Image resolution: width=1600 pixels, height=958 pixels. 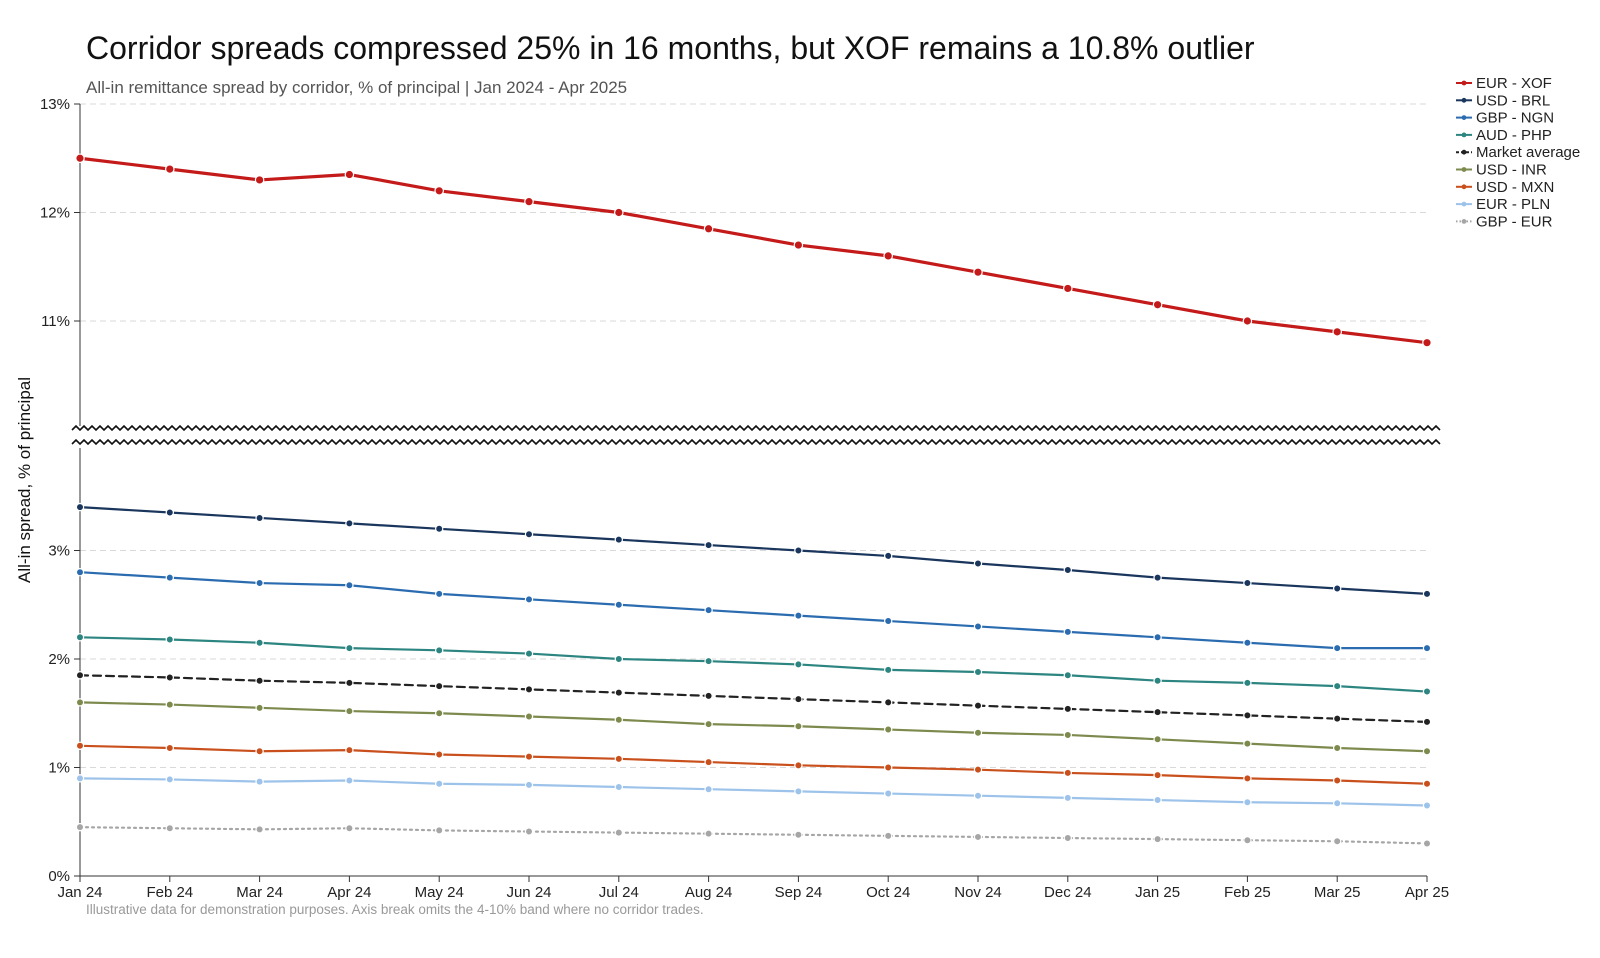 I want to click on legend-label: GBP - EUR, so click(x=1514, y=221).